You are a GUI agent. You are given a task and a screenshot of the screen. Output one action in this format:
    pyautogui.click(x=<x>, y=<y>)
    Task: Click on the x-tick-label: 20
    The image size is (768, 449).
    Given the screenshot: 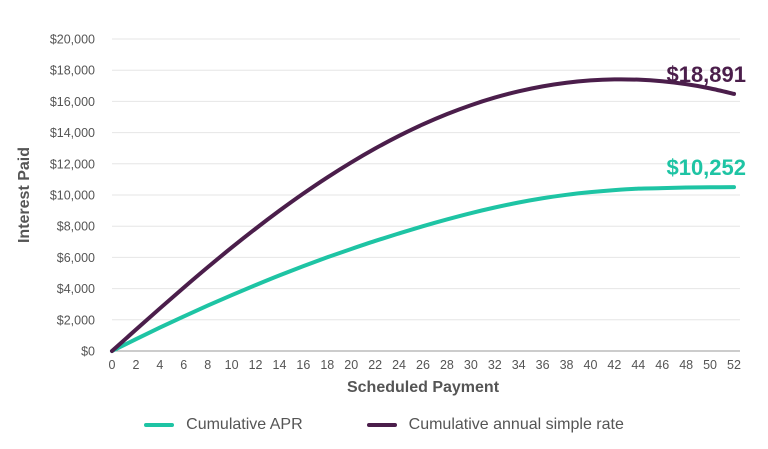 What is the action you would take?
    pyautogui.click(x=351, y=365)
    